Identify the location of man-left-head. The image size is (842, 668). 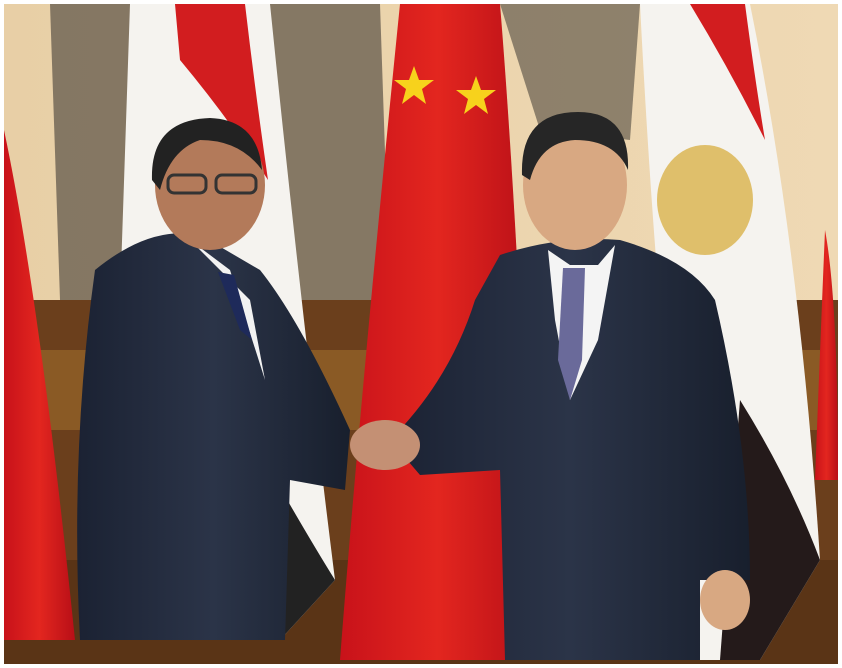
(210, 185).